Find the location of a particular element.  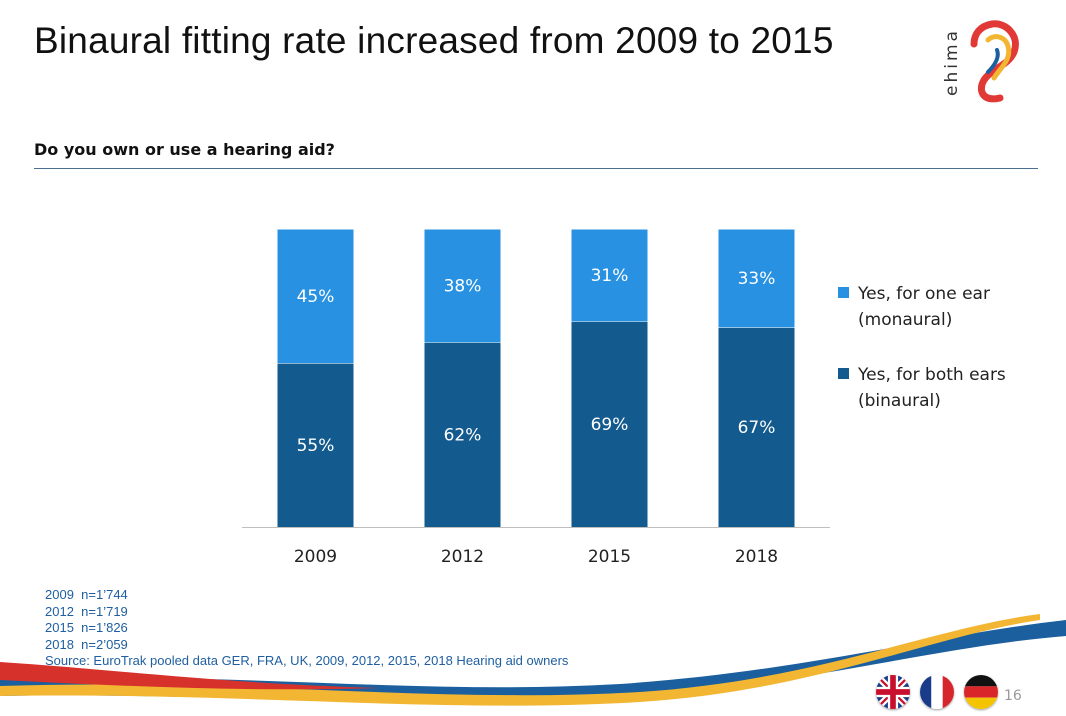

legend-label: Yes, for both ears (binaural) is located at coordinates (958, 388).